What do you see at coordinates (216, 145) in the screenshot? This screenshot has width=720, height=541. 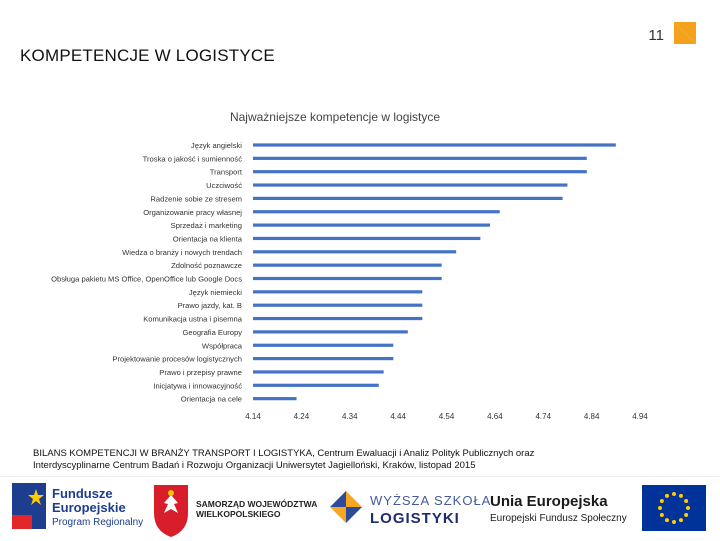 I see `category-label-0: Język angielski` at bounding box center [216, 145].